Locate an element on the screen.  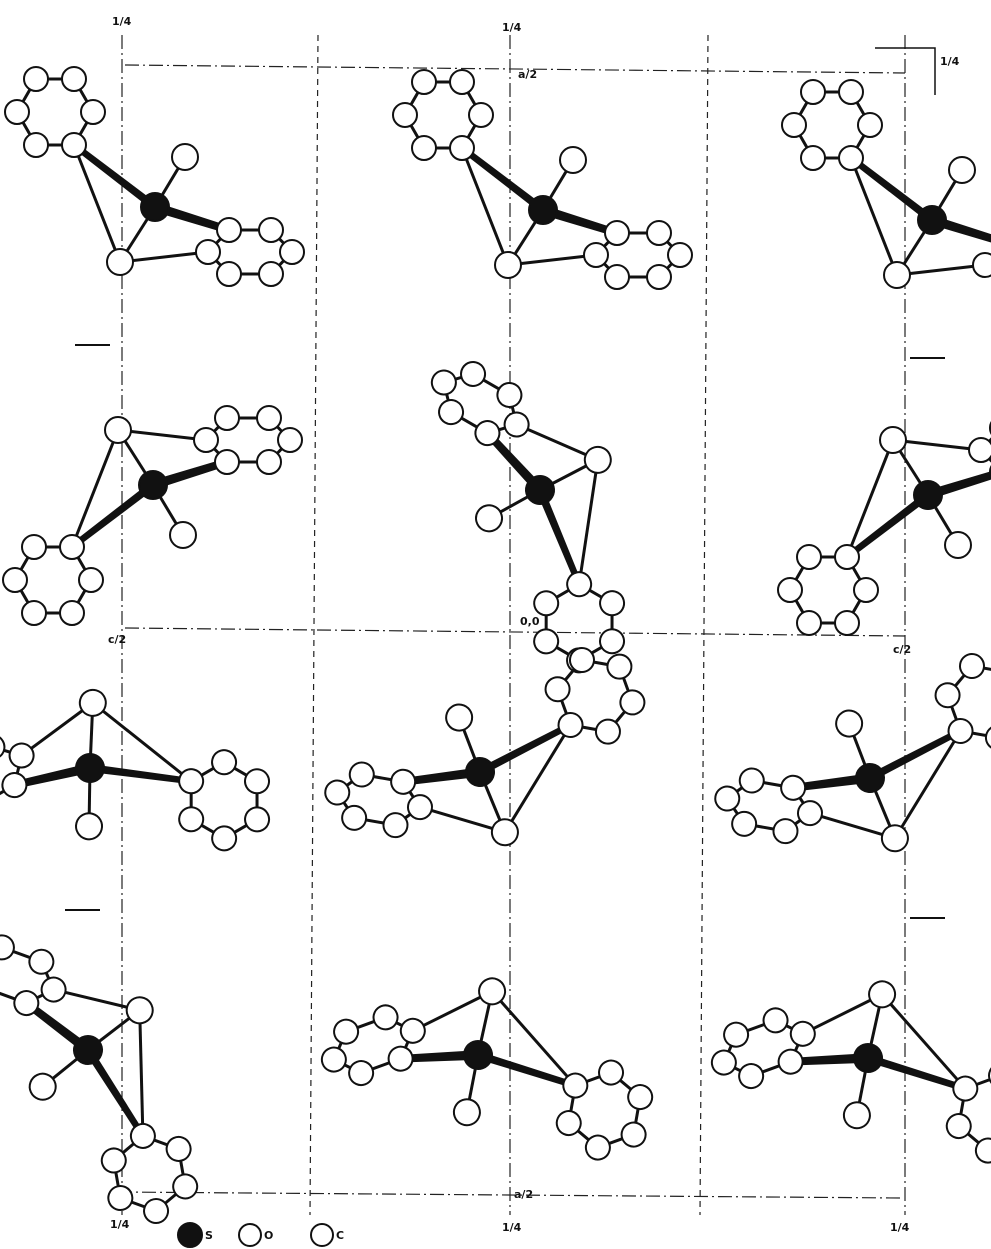
legend-label: C is located at coordinates (340, 1235).